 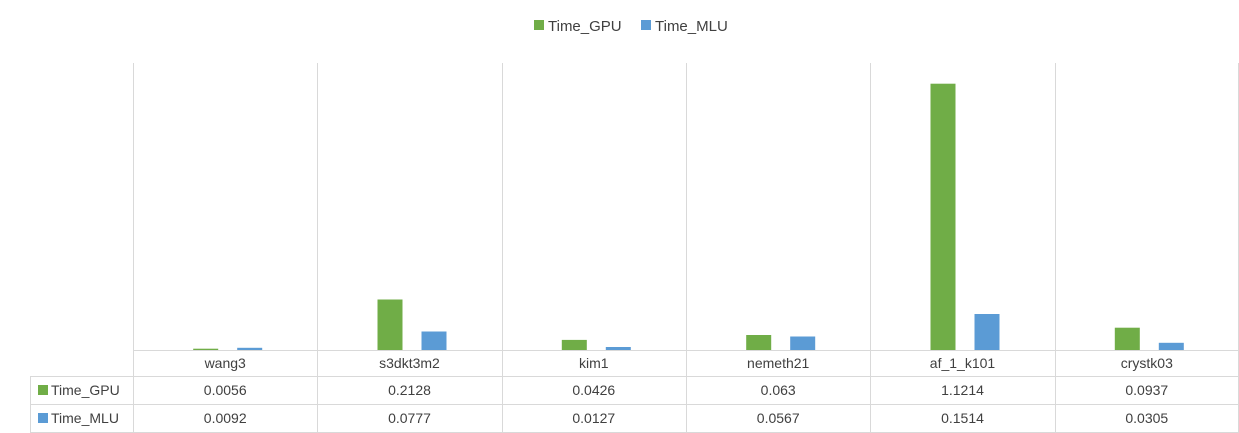 What do you see at coordinates (206, 349) in the screenshot?
I see `bar-Time_GPU-wang3` at bounding box center [206, 349].